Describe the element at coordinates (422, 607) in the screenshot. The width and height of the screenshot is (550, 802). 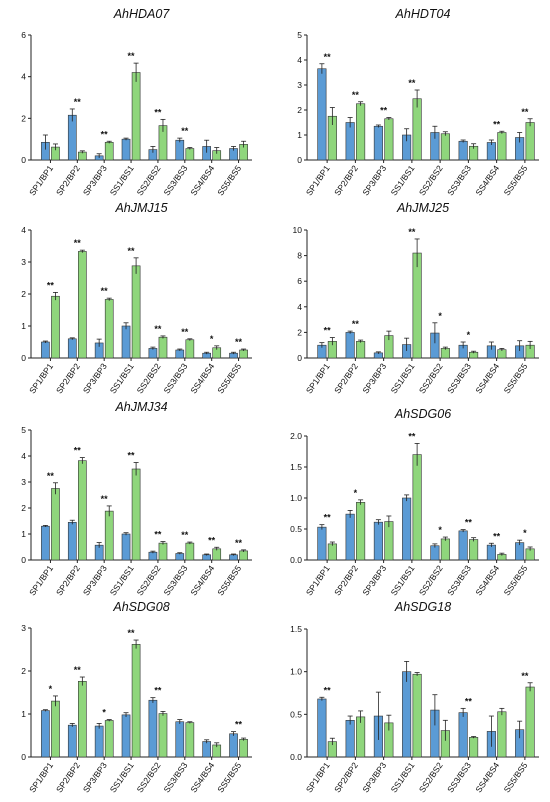
I see `chart-title: AhSDG18` at that location.